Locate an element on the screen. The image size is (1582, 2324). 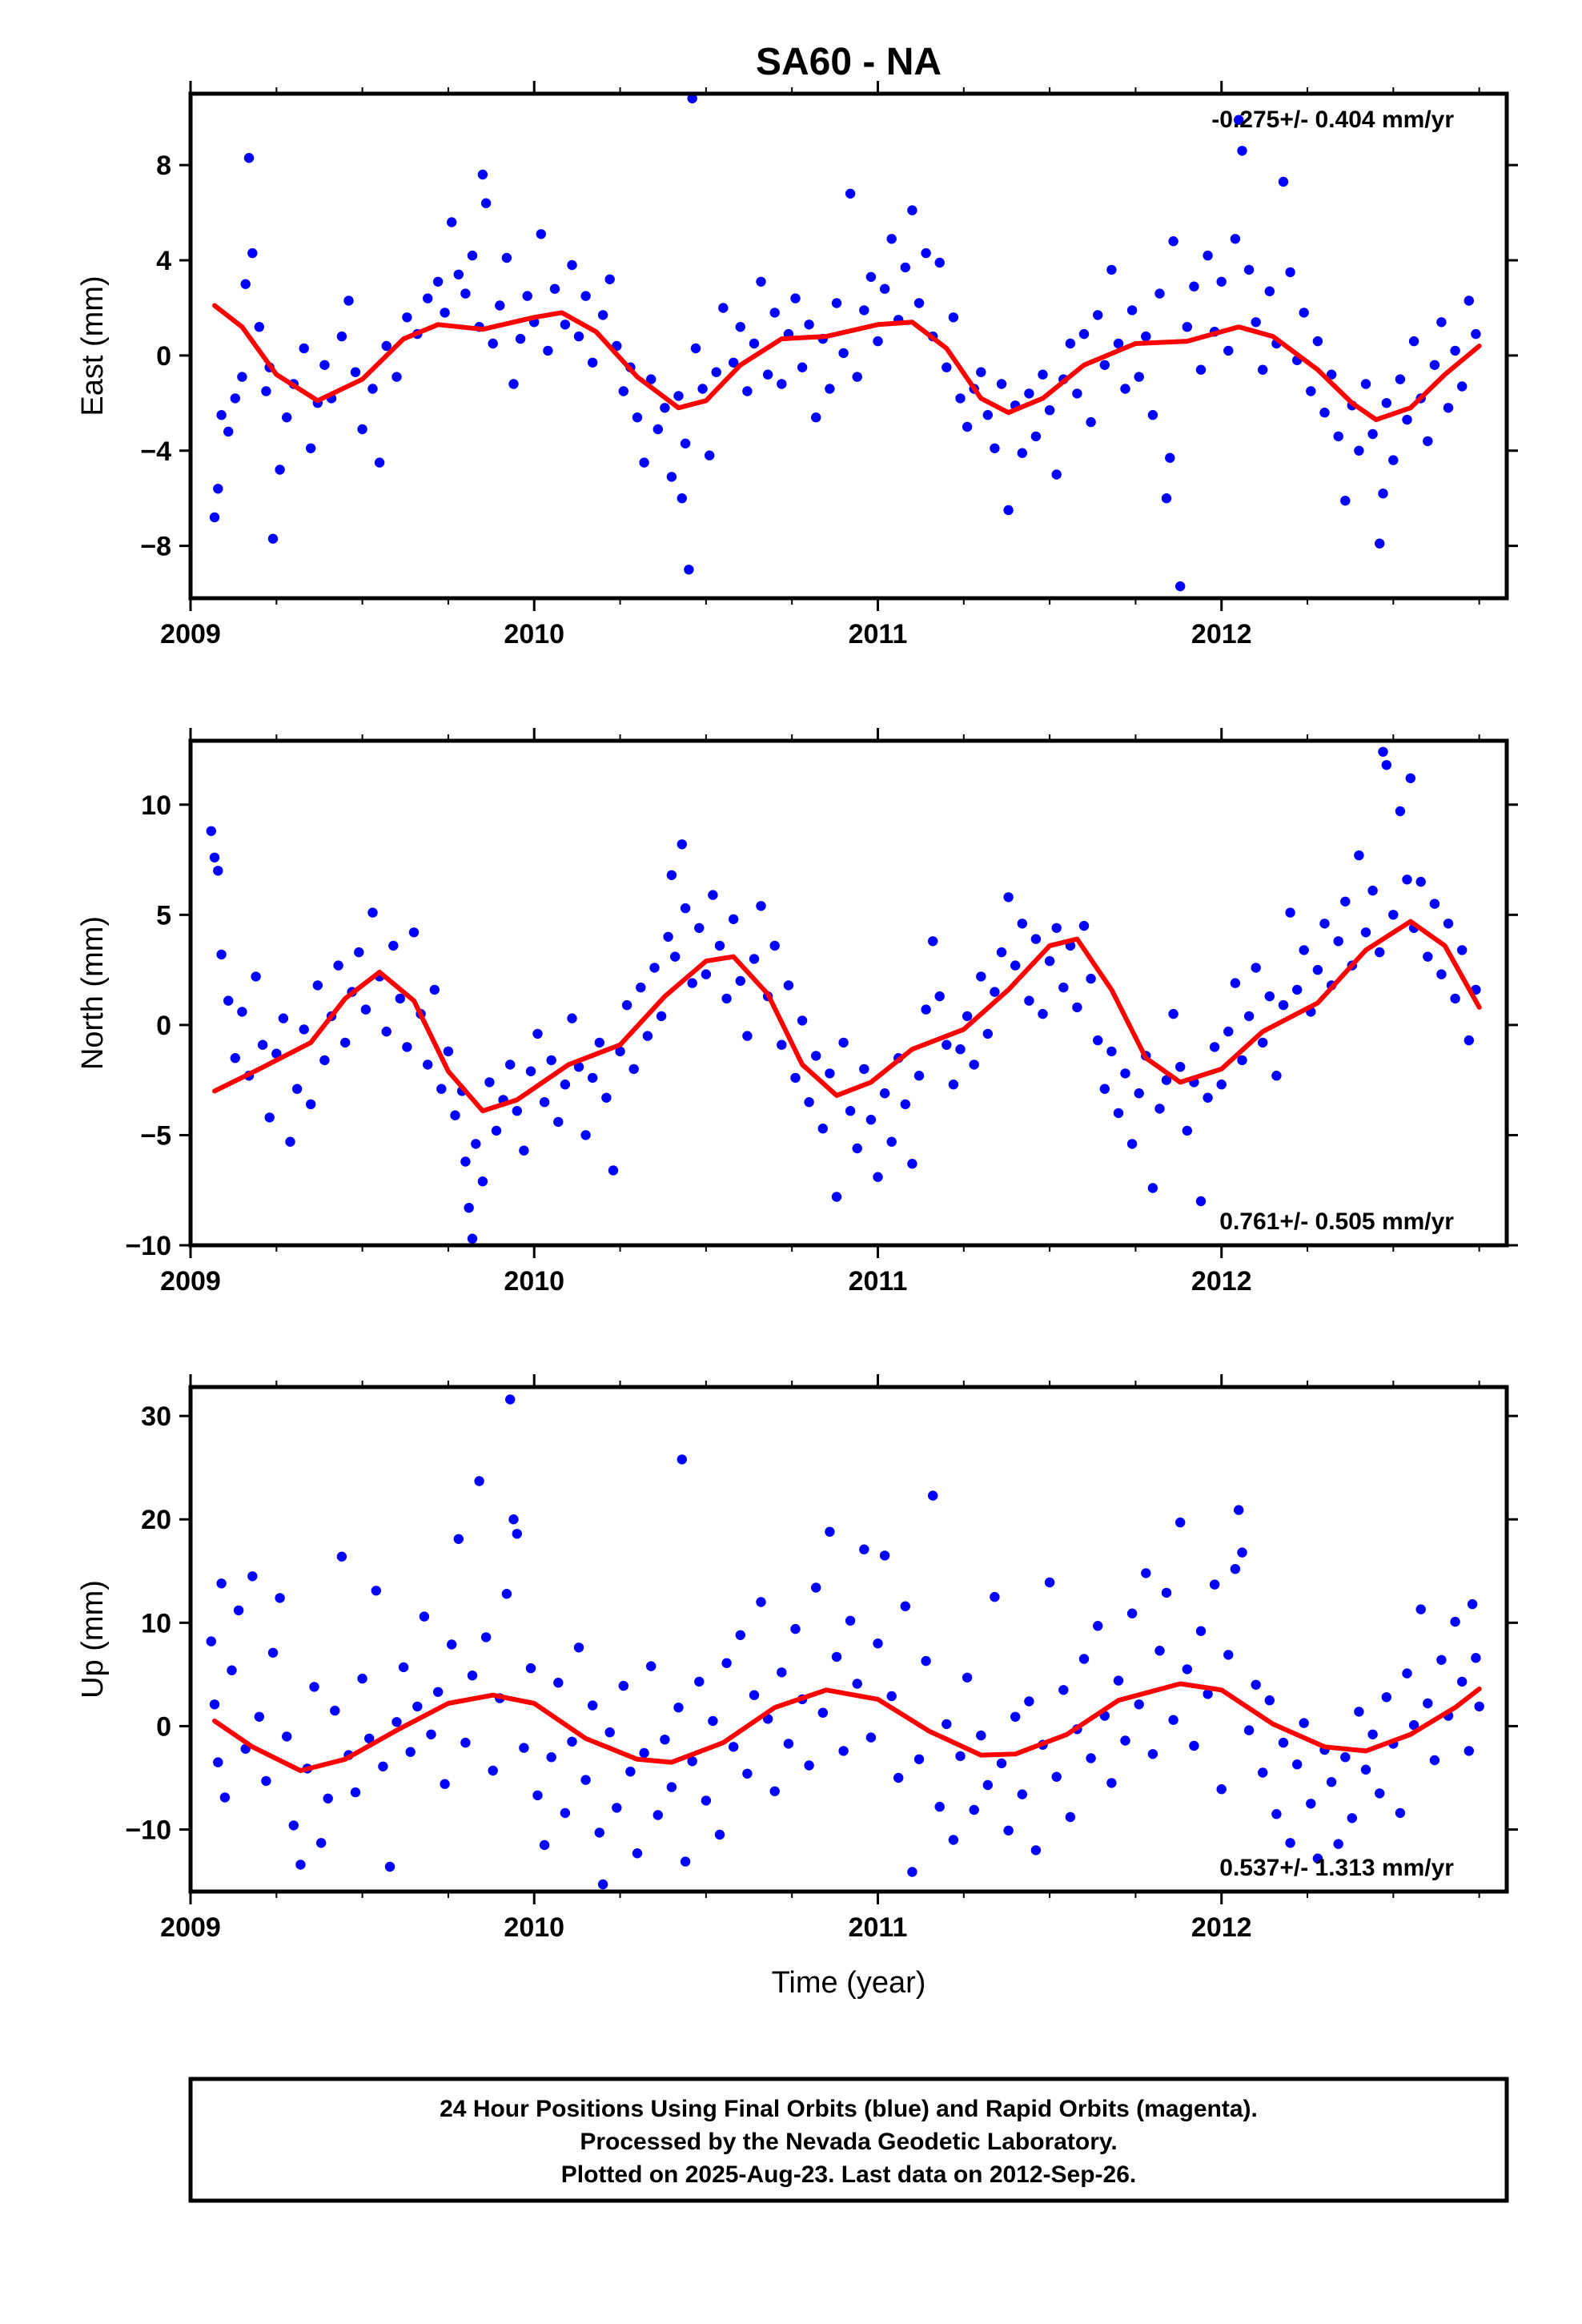
east-x-tick-label: 2009 is located at coordinates (191, 634).